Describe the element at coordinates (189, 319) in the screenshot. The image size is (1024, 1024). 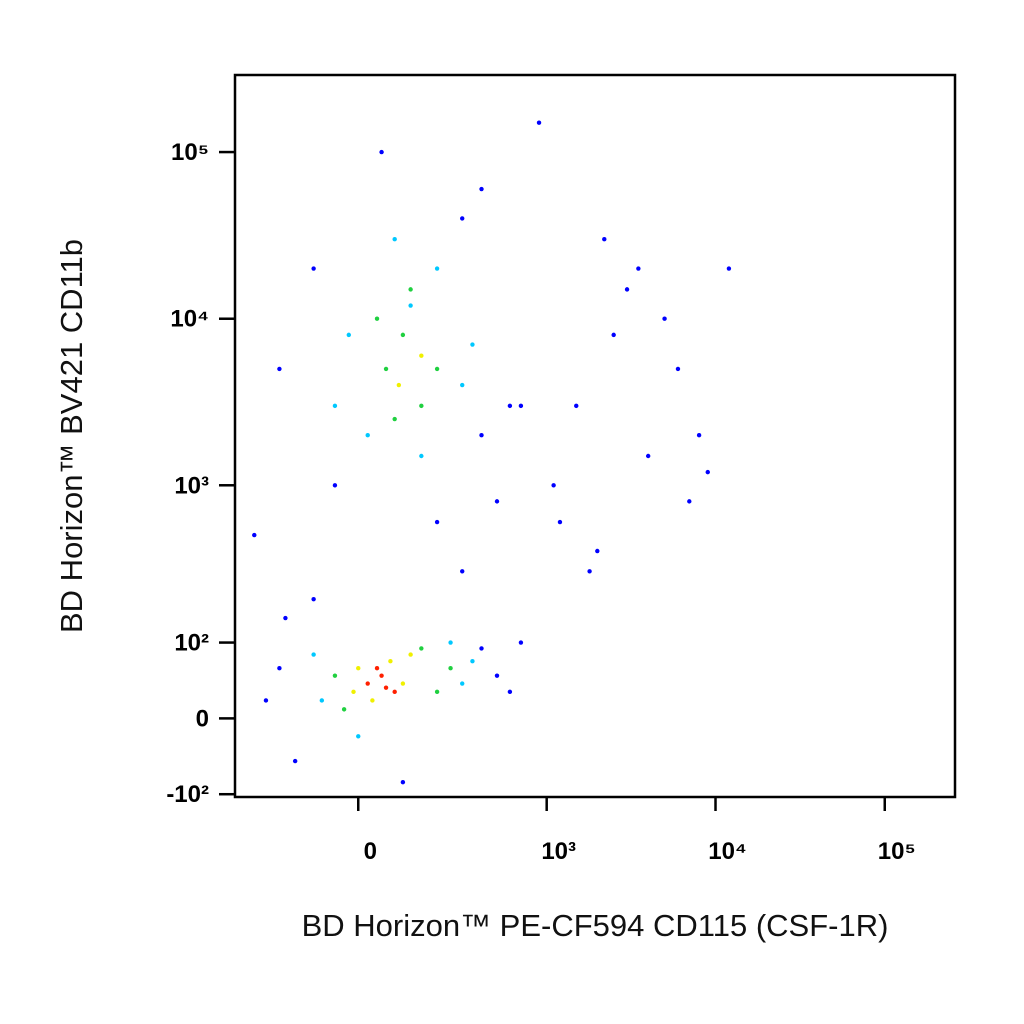
I see `y-tick-label: 10⁴` at that location.